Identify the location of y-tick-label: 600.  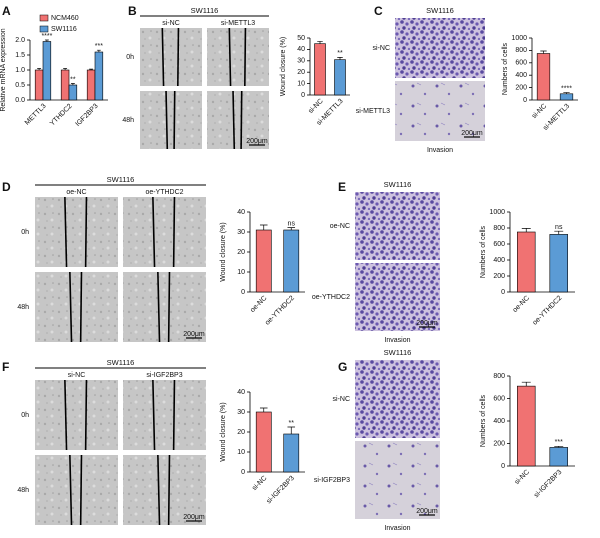
(521, 63).